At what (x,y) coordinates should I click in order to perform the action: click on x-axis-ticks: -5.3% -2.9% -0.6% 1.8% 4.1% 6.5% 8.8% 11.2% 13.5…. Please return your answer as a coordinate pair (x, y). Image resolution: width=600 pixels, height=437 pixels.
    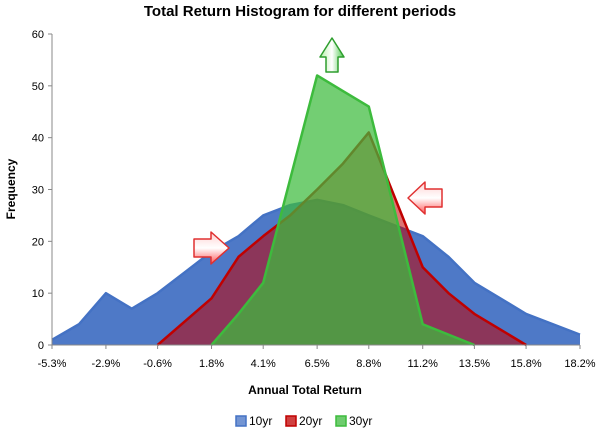
    Looking at the image, I should click on (317, 357).